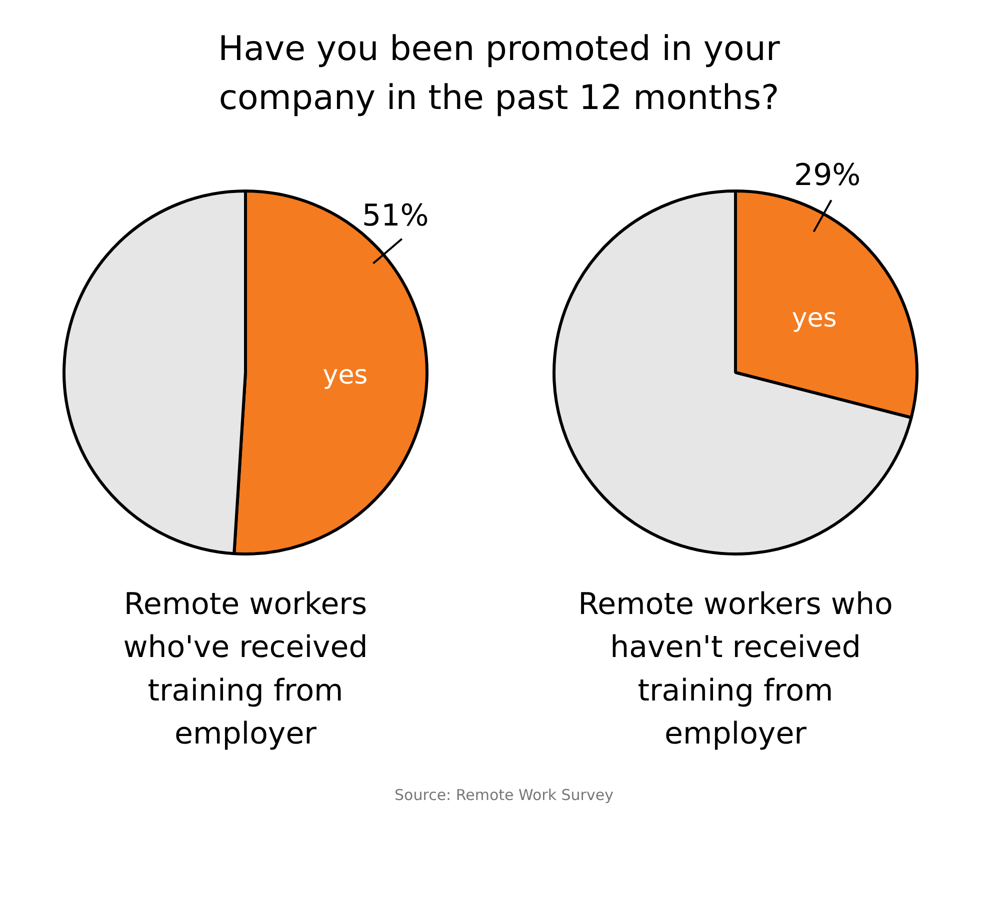  Describe the element at coordinates (504, 795) in the screenshot. I see `source-note: Source: Remote Work Survey` at that location.